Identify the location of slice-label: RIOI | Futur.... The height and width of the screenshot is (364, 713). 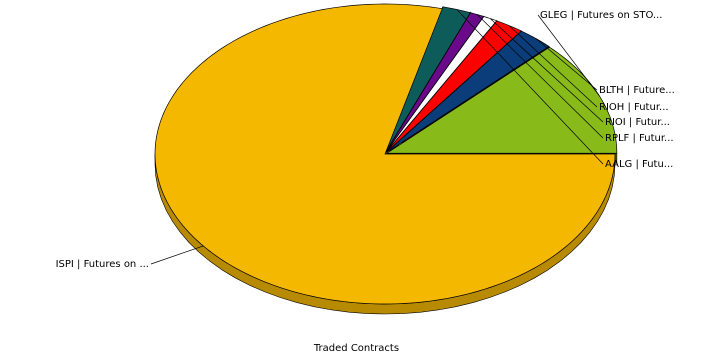
(637, 122).